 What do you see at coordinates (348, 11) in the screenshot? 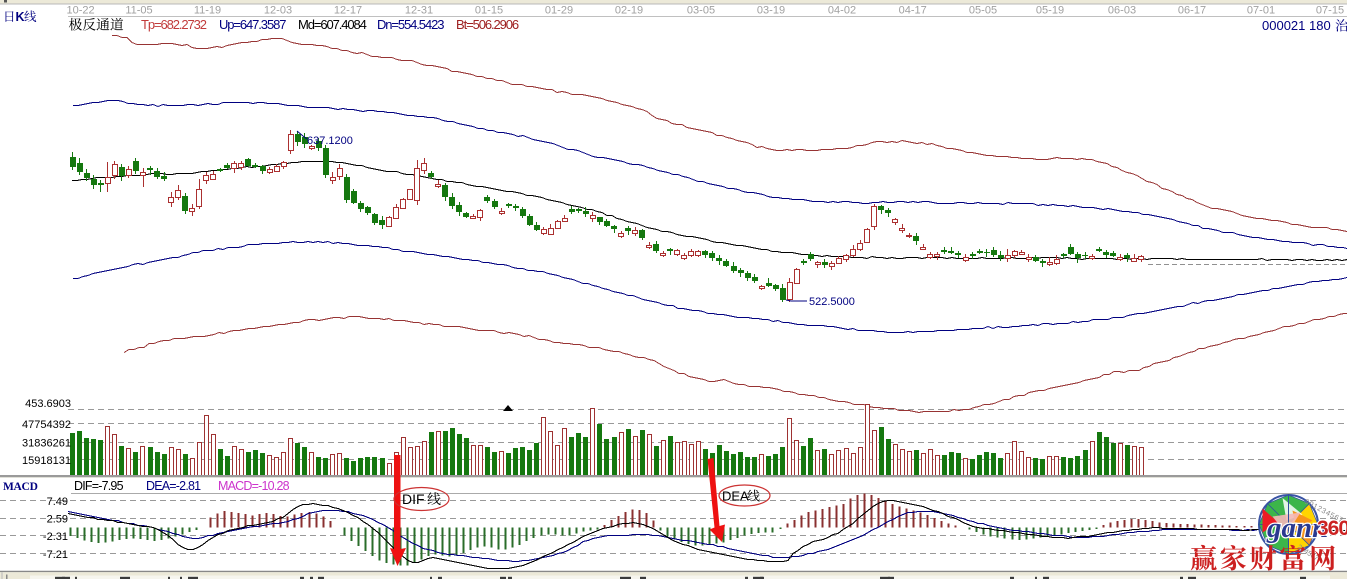
I see `svg-text: 12-17` at bounding box center [348, 11].